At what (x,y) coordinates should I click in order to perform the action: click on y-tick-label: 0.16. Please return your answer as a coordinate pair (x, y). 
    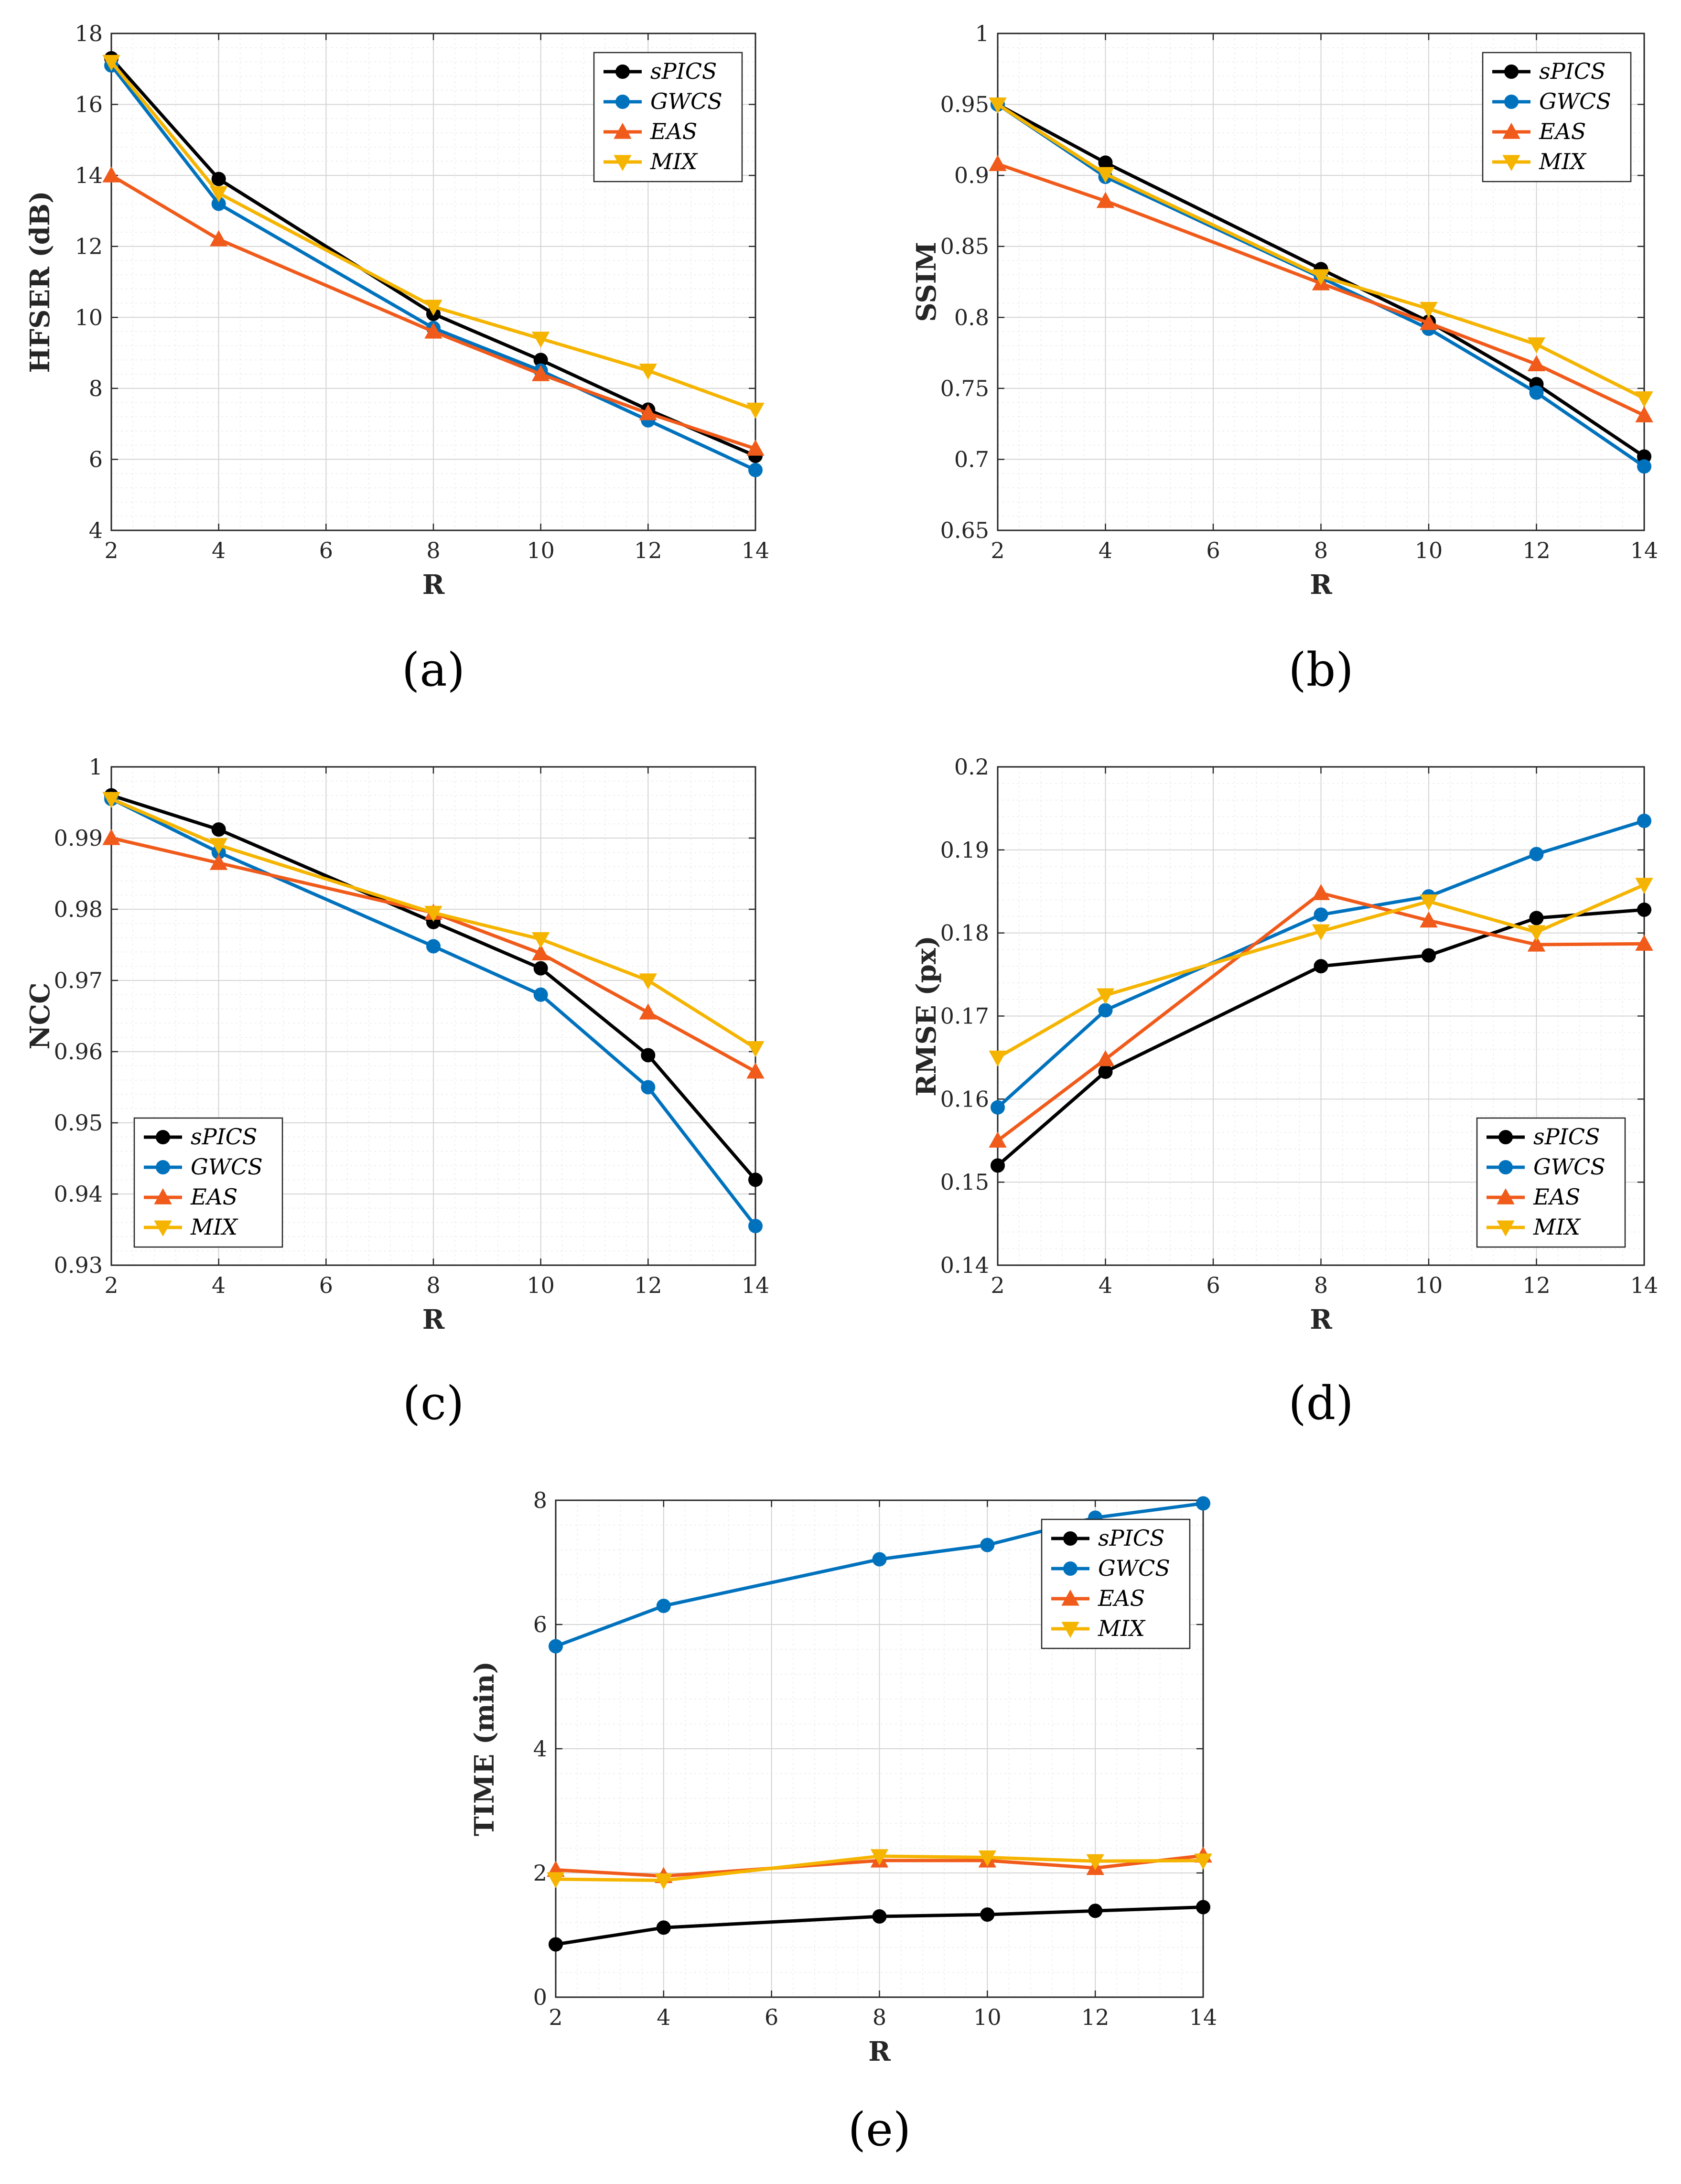
    Looking at the image, I should click on (964, 1099).